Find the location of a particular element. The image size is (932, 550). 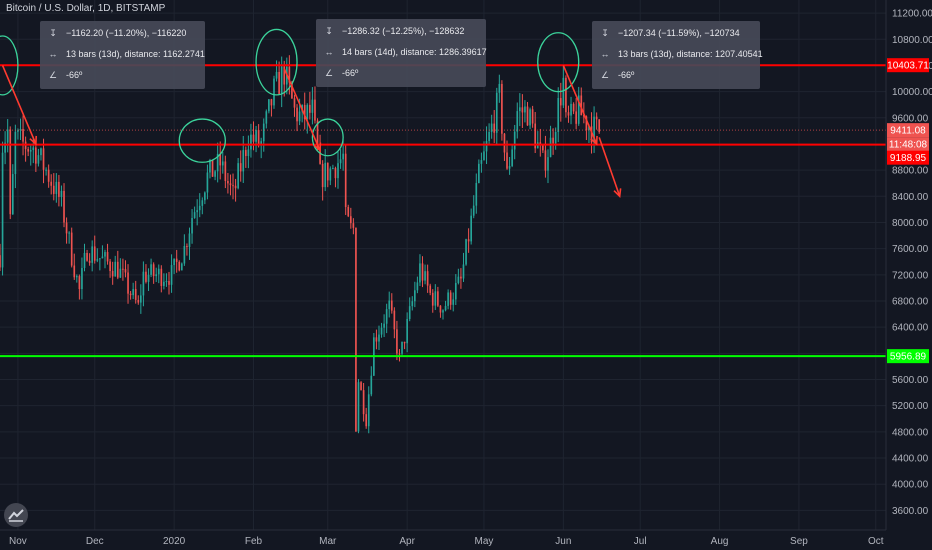

horizontal-range-icon: ↔ is located at coordinates (53, 54).